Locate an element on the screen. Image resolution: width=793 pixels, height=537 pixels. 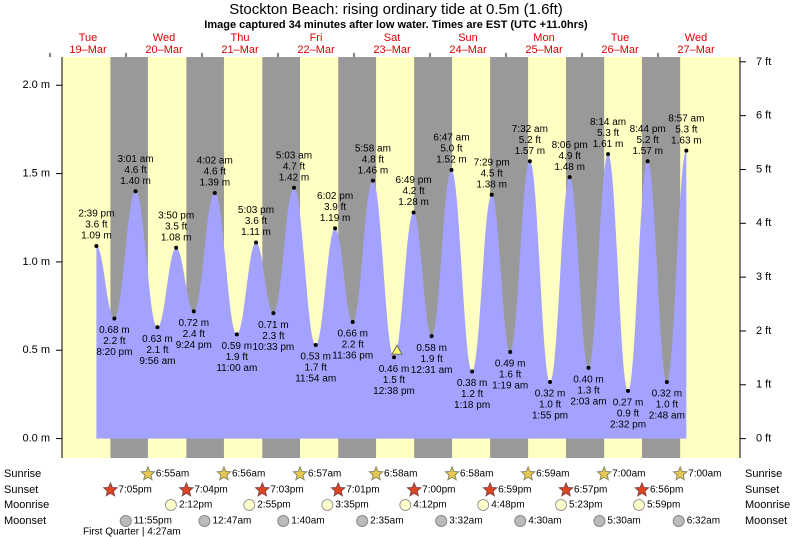
tide-label: 1.61 m is located at coordinates (608, 144).